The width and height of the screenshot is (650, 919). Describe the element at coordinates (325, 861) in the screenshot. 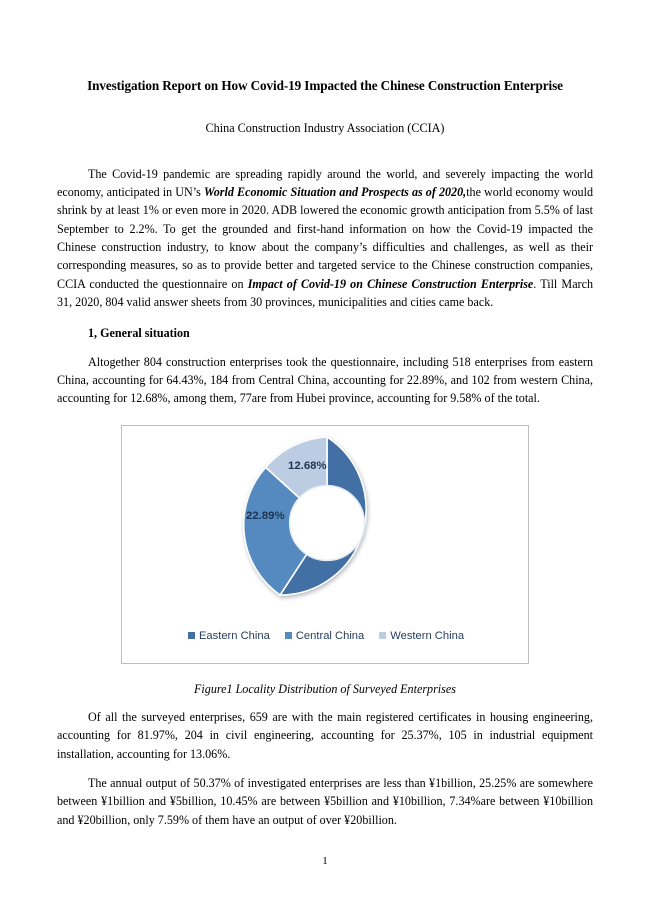

I see `page-number: 1` at that location.